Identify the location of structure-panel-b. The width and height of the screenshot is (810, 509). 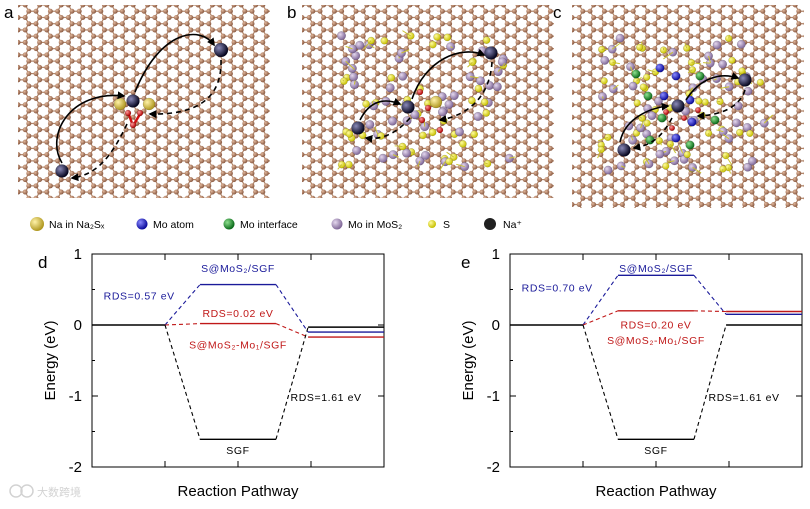
(434, 106).